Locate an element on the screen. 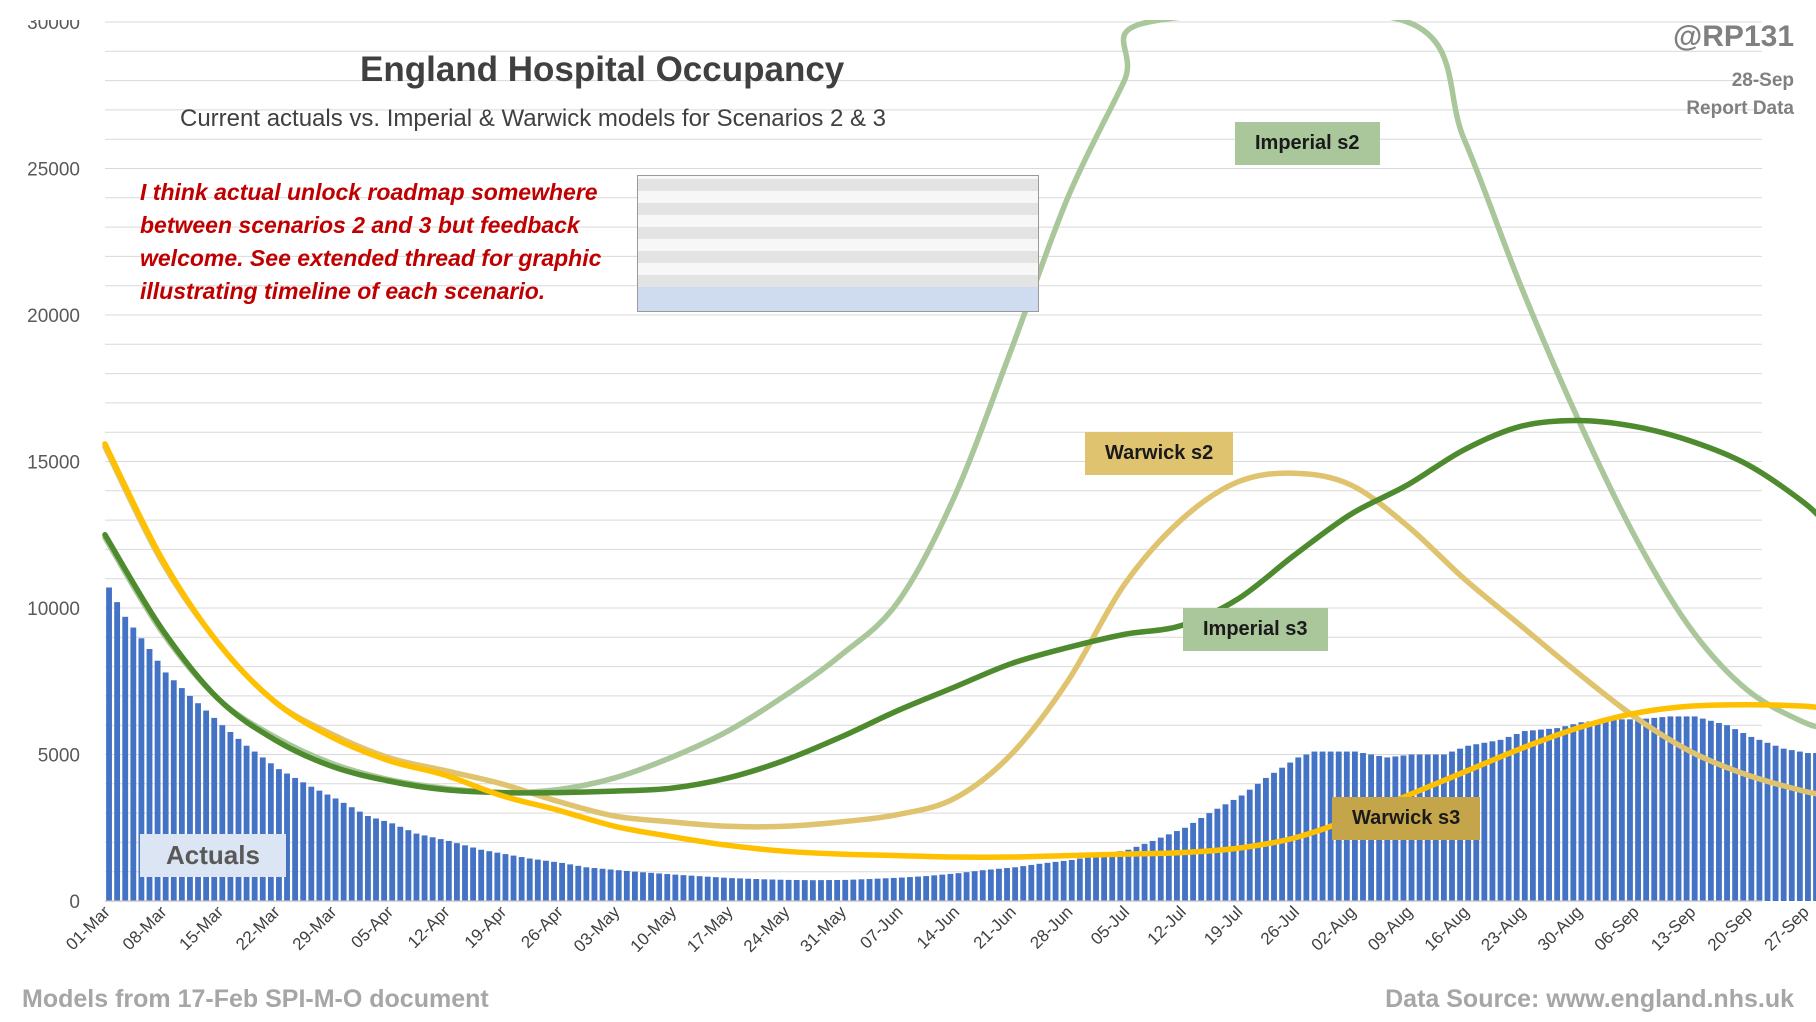  x-tick-label: 19-Jul is located at coordinates (1223, 925).